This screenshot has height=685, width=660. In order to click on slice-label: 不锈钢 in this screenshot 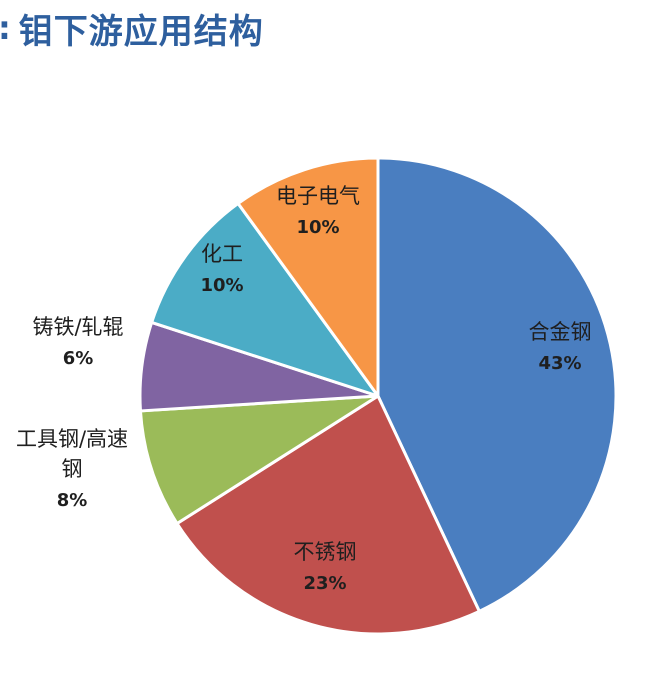, I will do `click(325, 552)`.